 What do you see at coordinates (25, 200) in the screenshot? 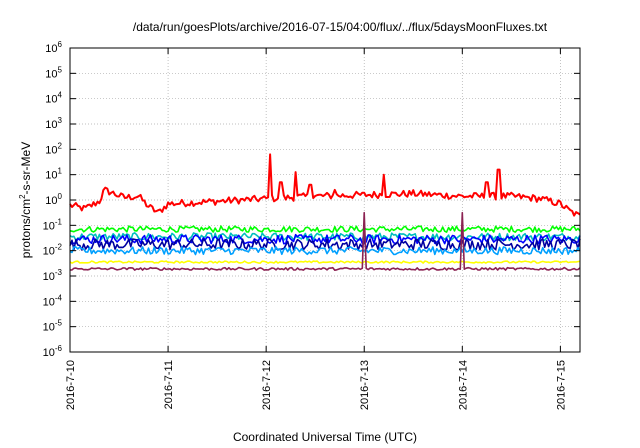
I see `y-axis-label: protons/cm2-s-sr-MeV` at bounding box center [25, 200].